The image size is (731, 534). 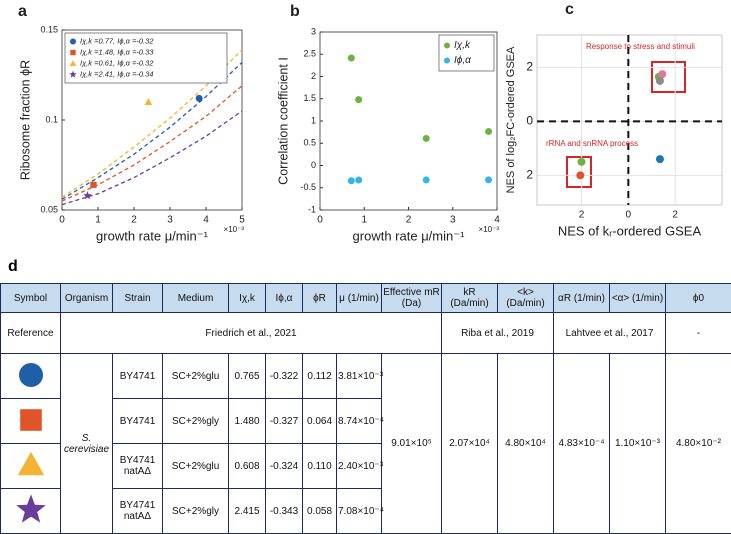 I want to click on y-tick-label: 3, so click(x=313, y=31).